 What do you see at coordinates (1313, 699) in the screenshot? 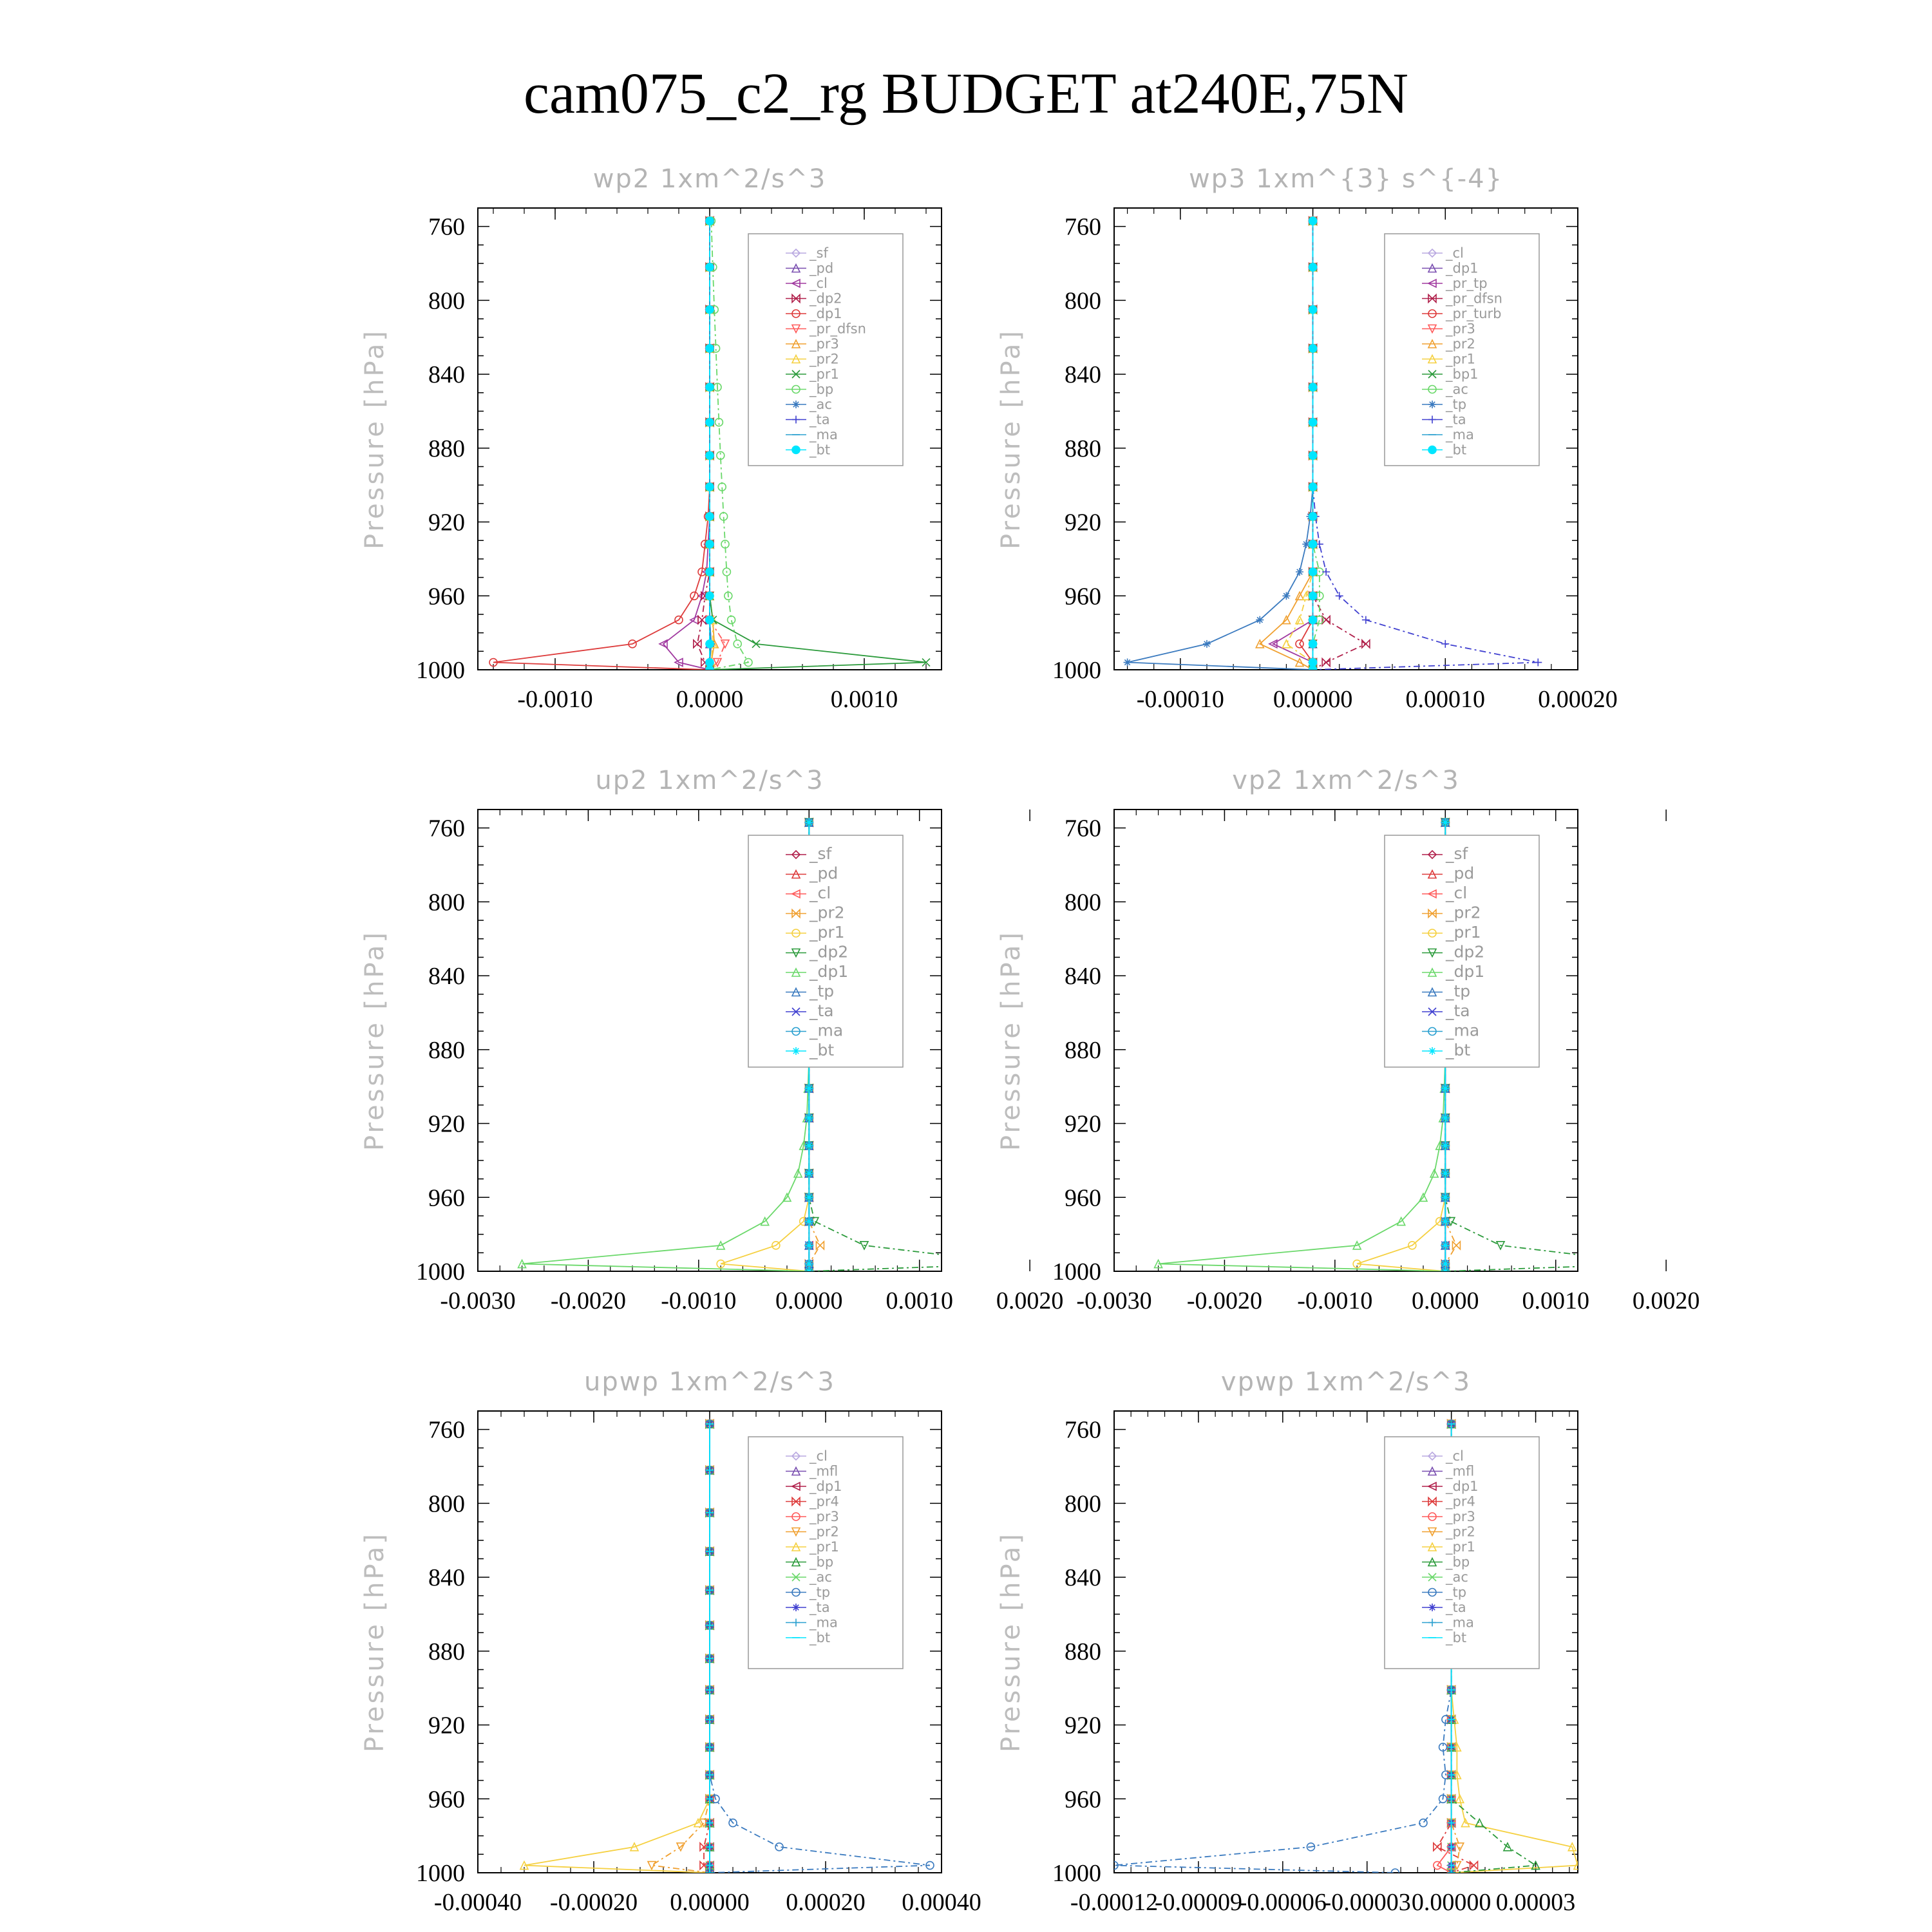
I see `x-tick-label: 0.00000` at bounding box center [1313, 699].